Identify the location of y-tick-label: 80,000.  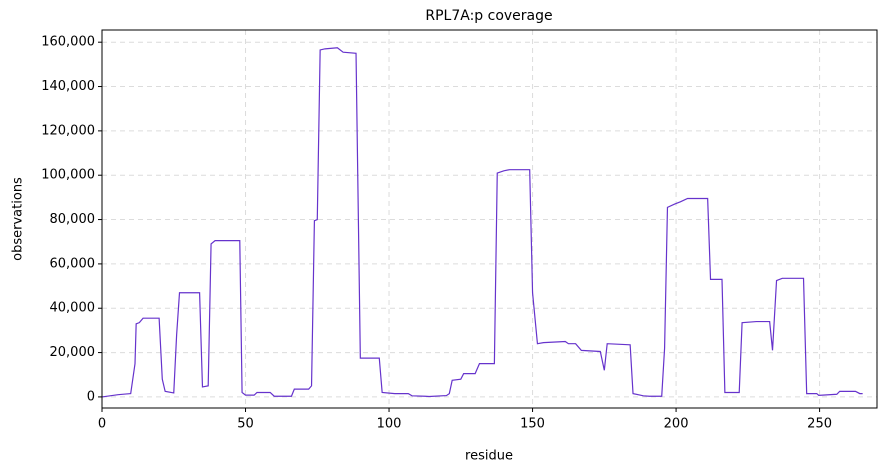
(73, 219).